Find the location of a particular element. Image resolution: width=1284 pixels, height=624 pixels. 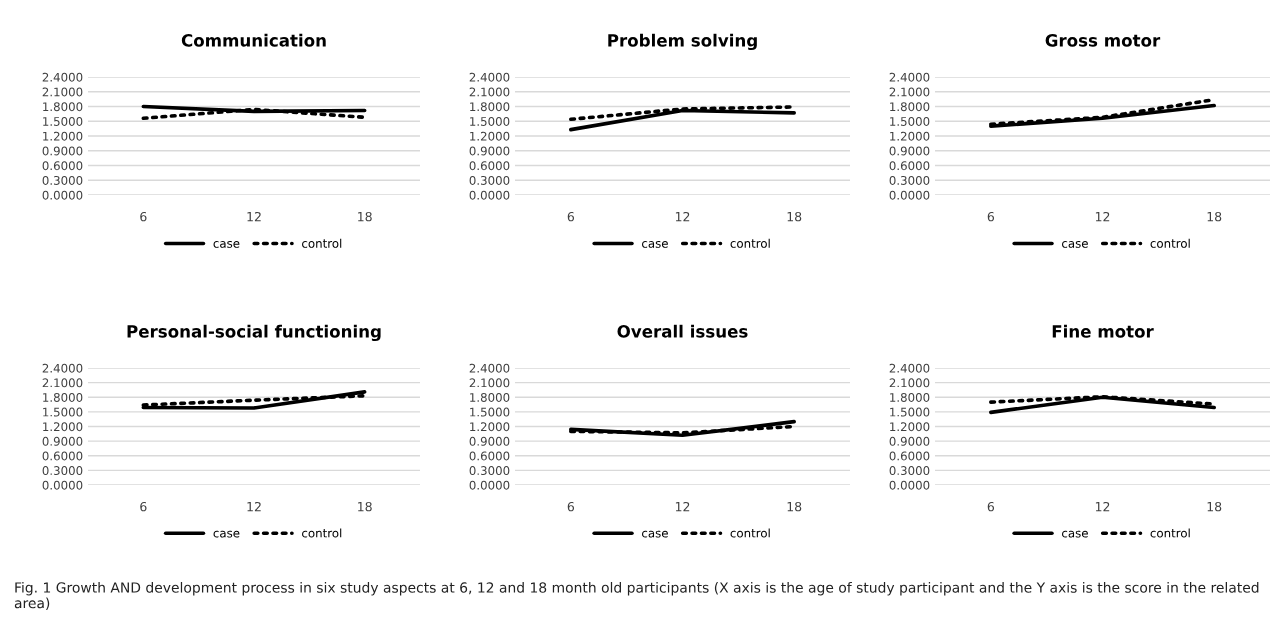

chart-title: Overall issues is located at coordinates (682, 331).